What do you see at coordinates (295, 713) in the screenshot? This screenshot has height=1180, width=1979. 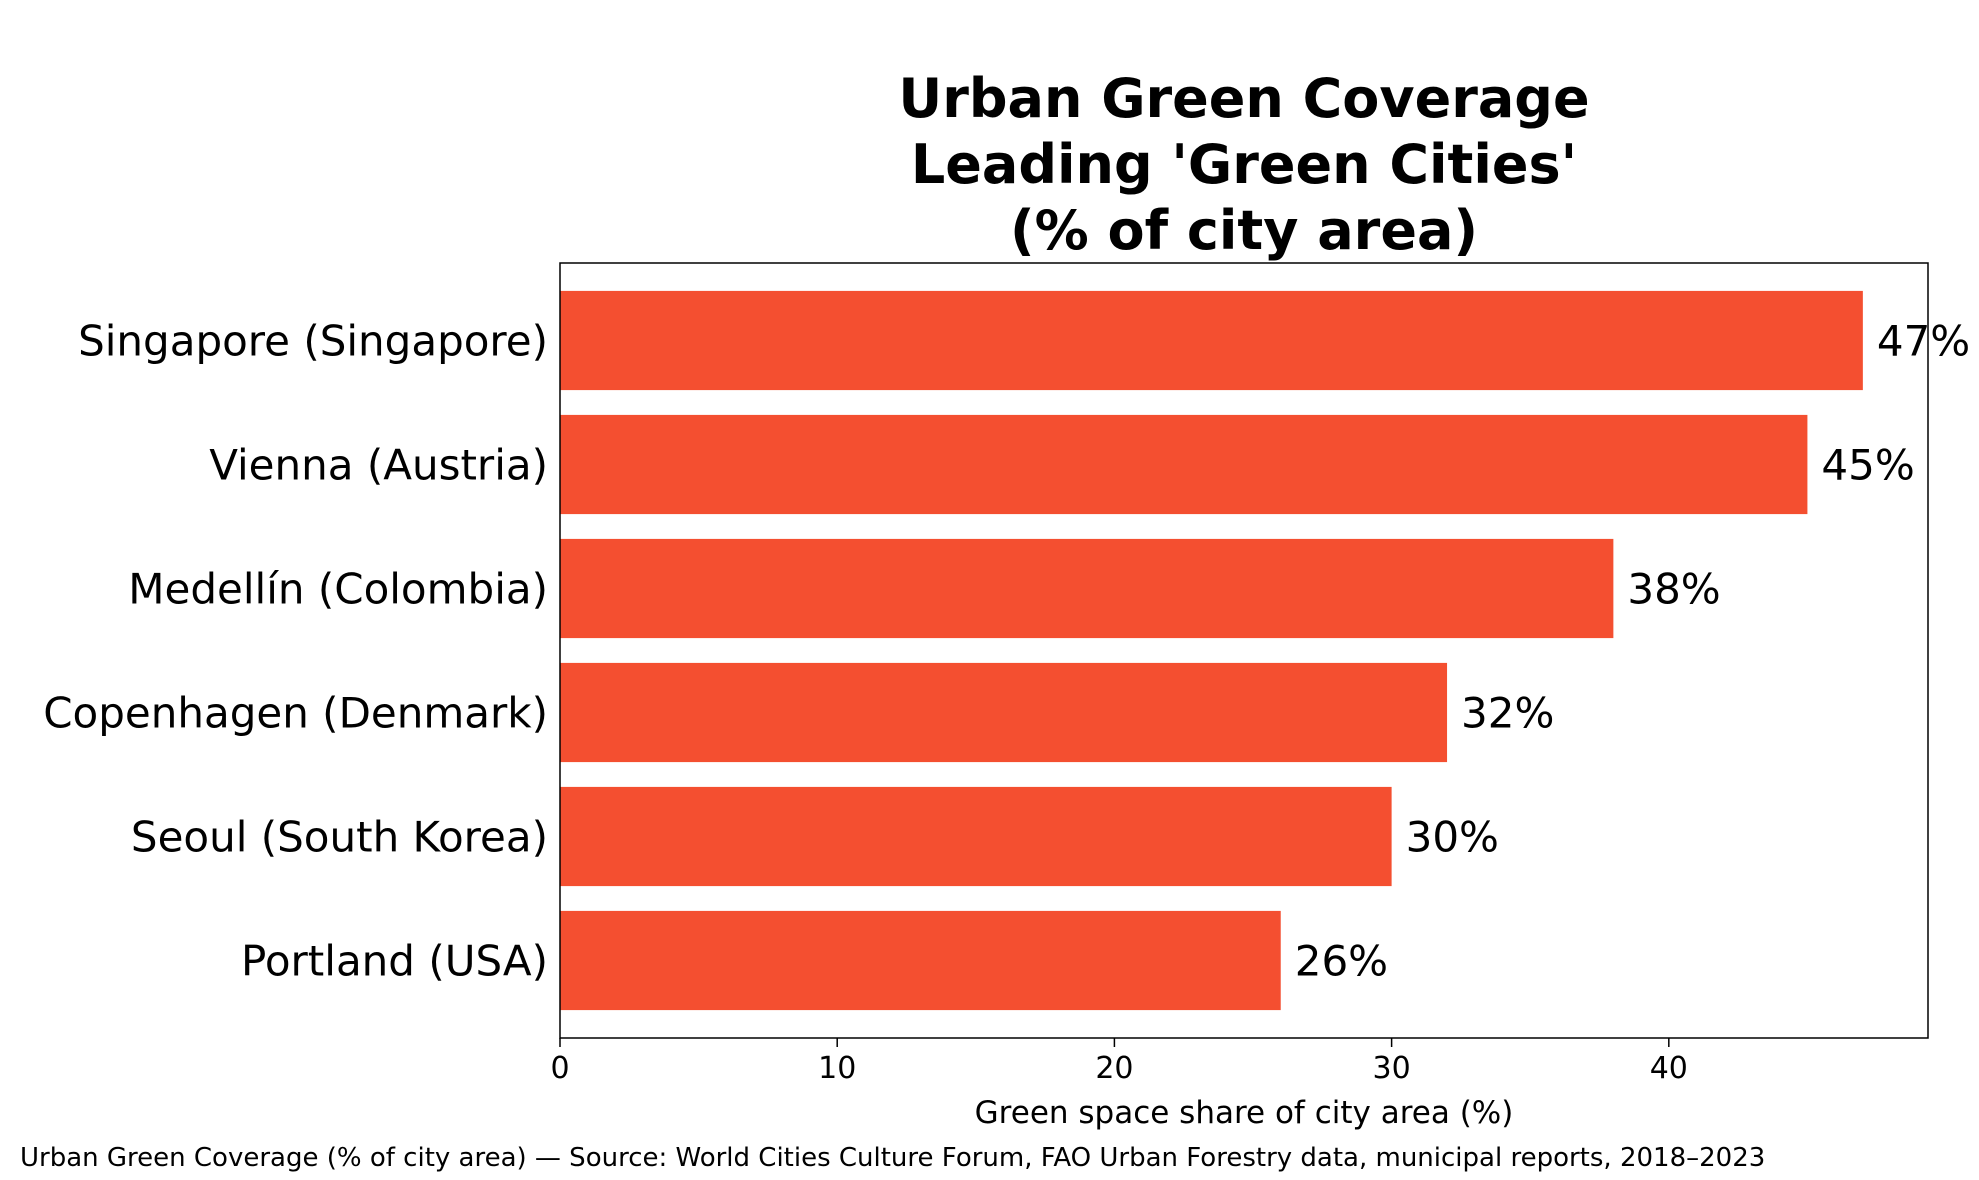 I see `category-label: Copenhagen (Denmark)` at bounding box center [295, 713].